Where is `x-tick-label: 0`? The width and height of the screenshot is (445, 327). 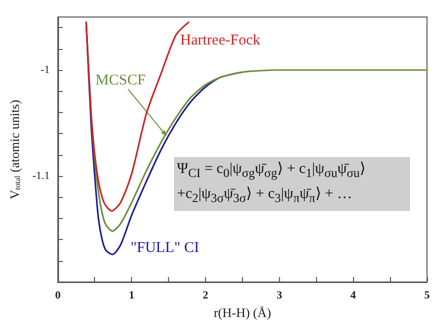
x-tick-label: 0 is located at coordinates (58, 296).